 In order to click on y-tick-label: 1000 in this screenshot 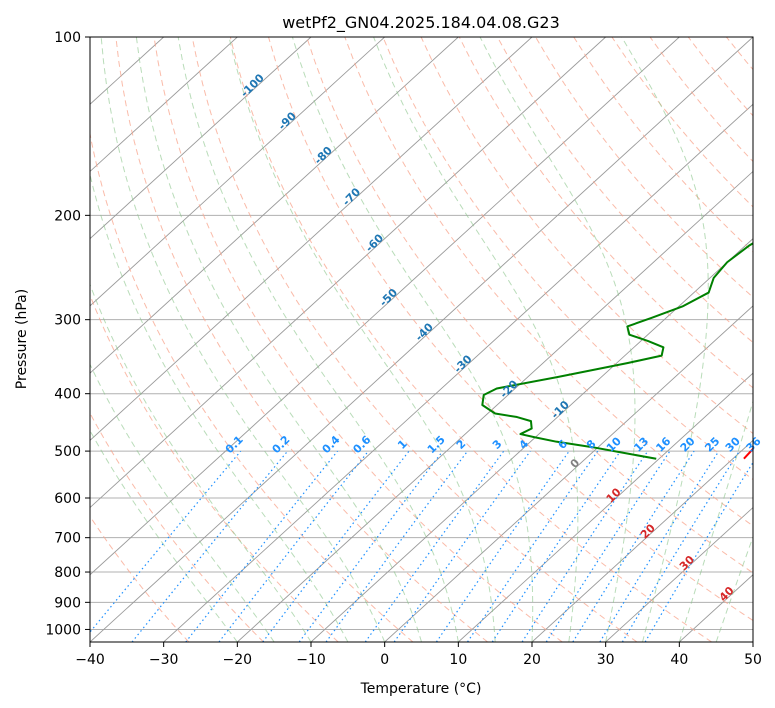, I will do `click(63, 630)`.